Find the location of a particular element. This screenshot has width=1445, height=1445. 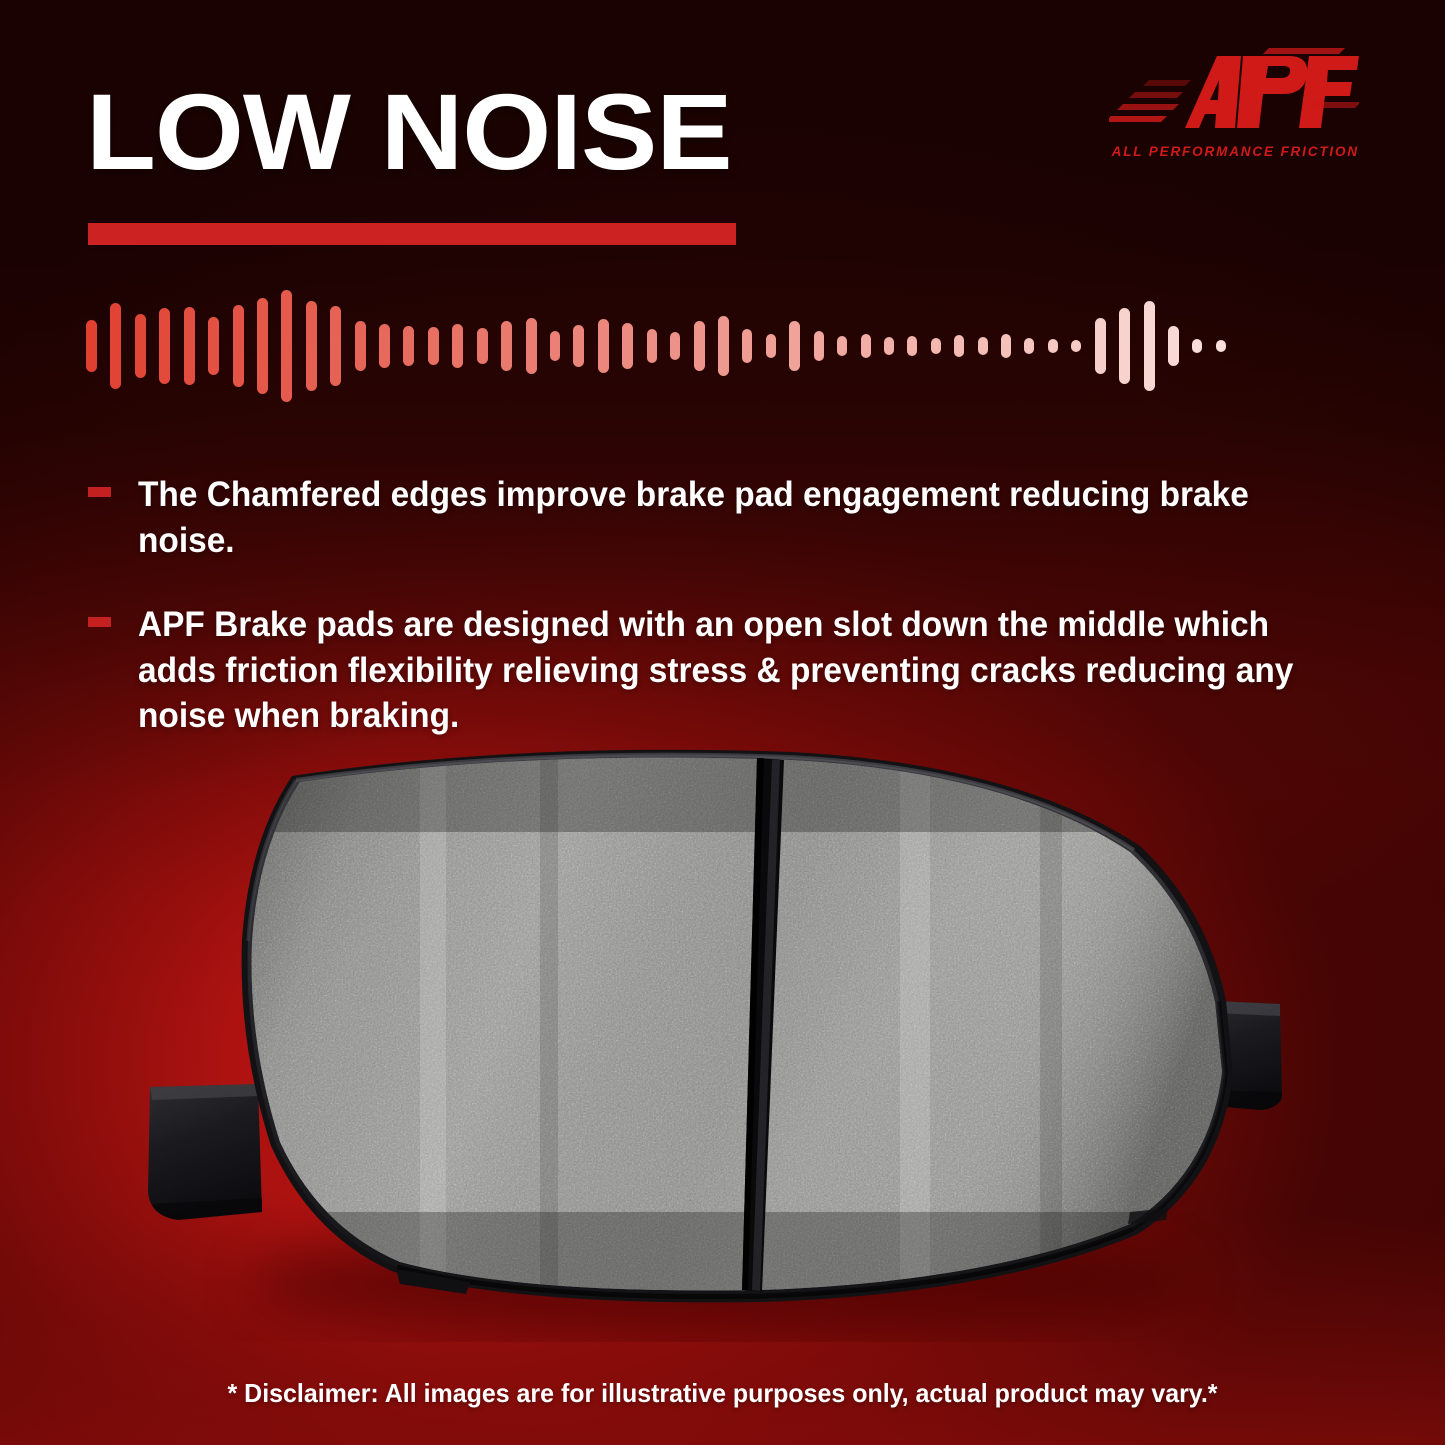

page-title: LOW NOISE is located at coordinates (409, 131).